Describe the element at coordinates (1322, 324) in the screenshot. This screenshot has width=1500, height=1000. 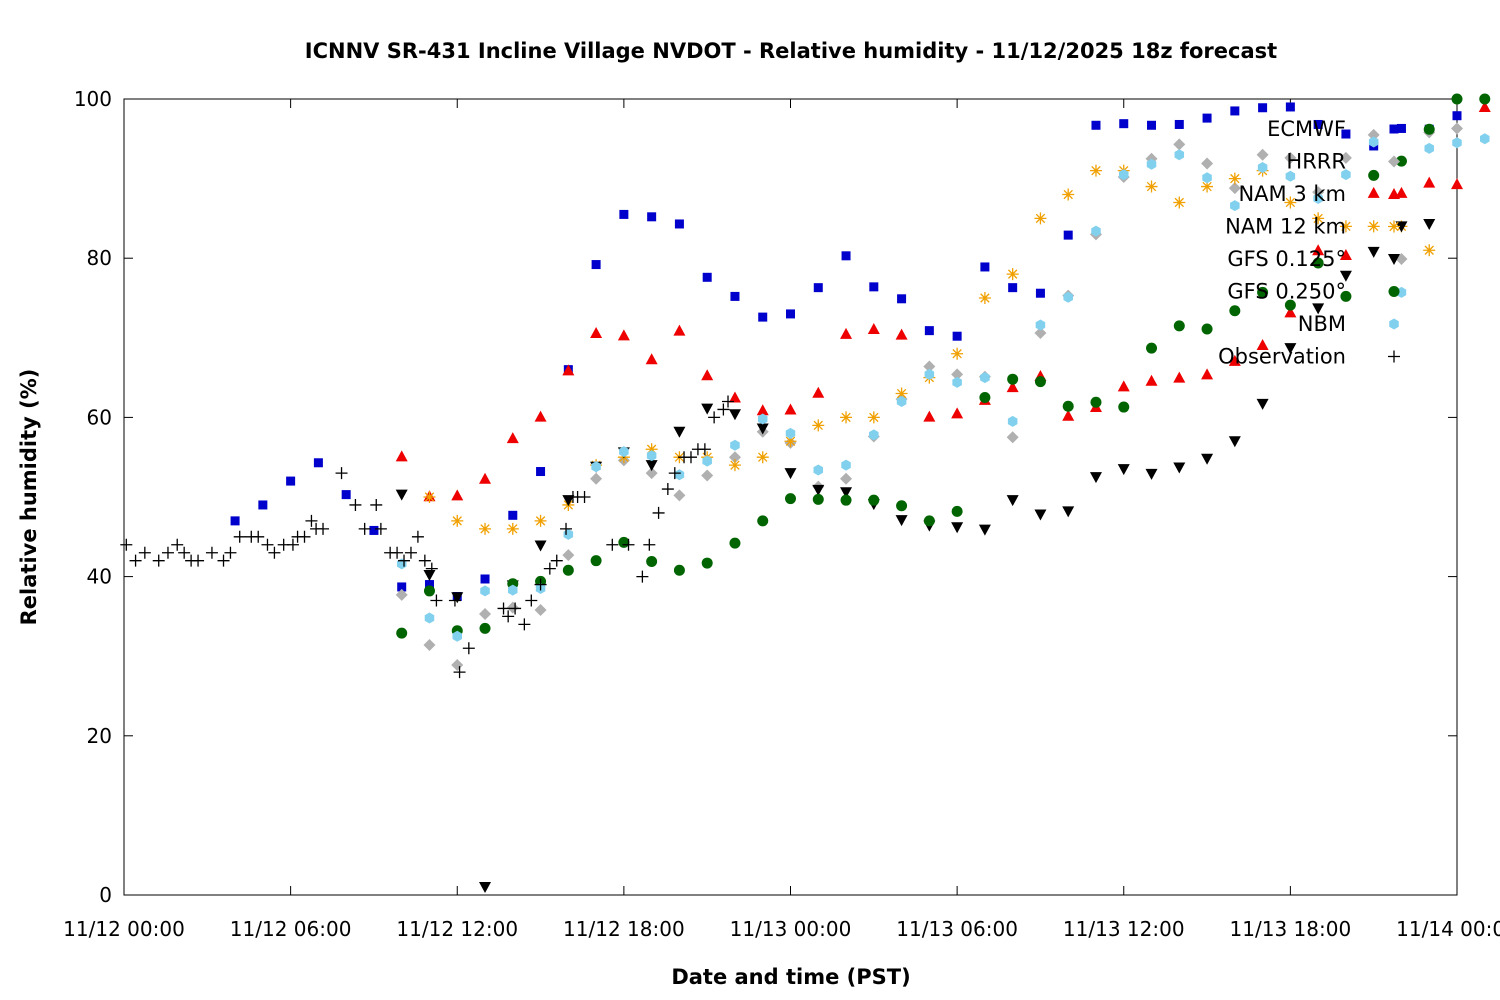
I see `legend-label: NBM` at that location.